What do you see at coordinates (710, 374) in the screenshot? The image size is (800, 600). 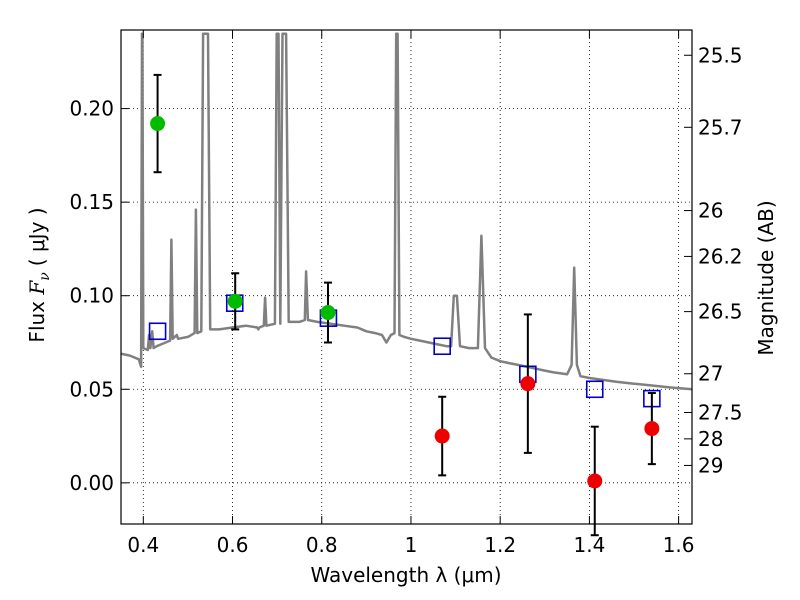 I see `y2-tick-label: 27` at bounding box center [710, 374].